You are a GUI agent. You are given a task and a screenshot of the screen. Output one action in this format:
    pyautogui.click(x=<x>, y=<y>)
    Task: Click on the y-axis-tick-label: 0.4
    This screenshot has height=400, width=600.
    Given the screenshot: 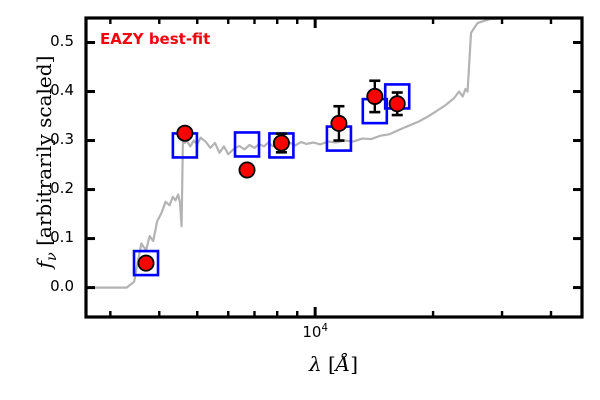 What is the action you would take?
    pyautogui.click(x=62, y=89)
    